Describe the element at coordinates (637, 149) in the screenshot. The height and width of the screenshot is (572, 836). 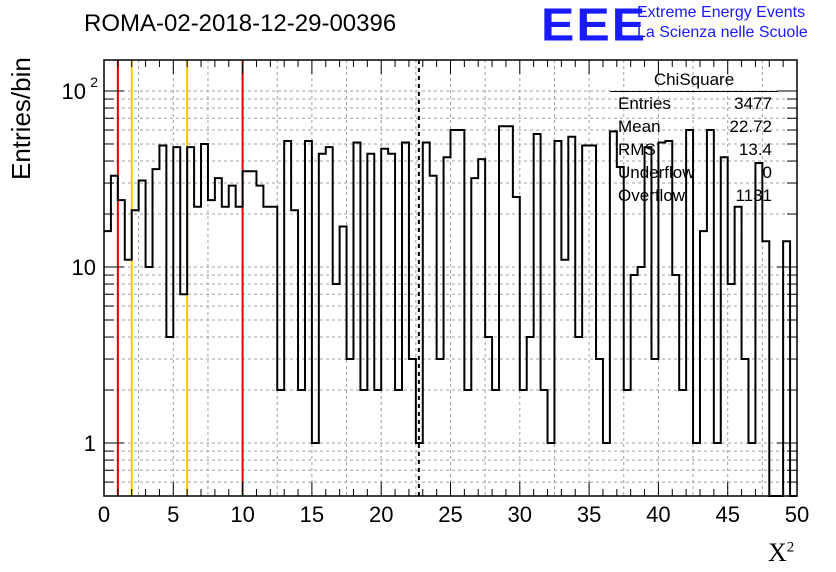
I see `stats-row-label: RMS` at that location.